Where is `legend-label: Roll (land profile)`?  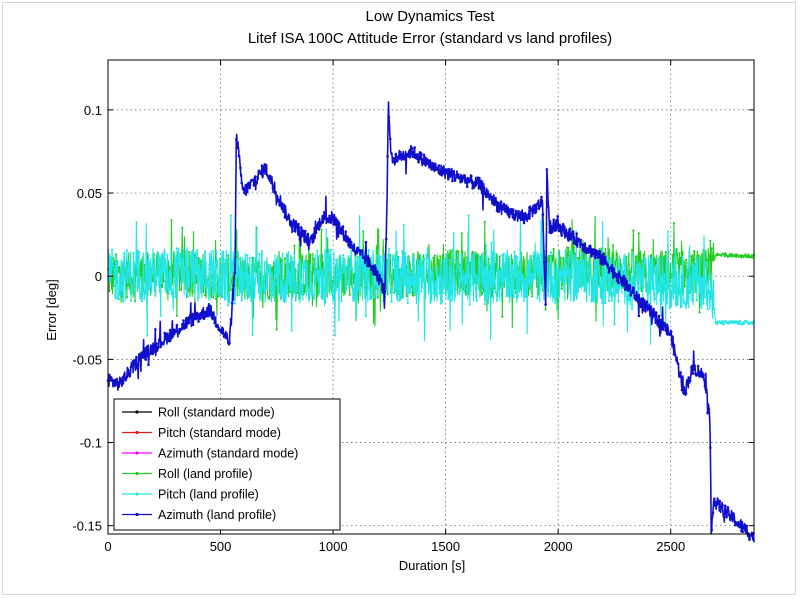 legend-label: Roll (land profile) is located at coordinates (205, 474).